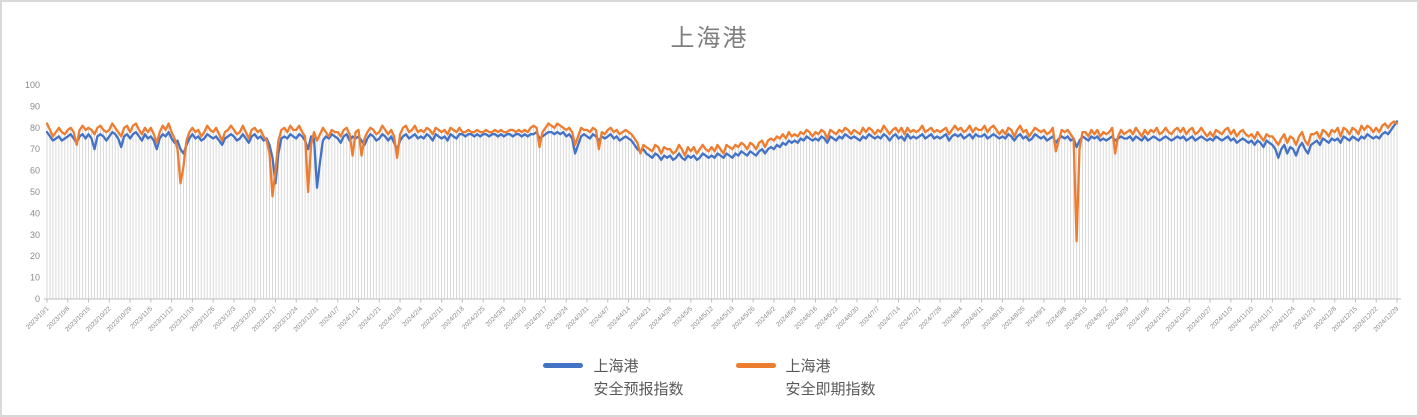 The height and width of the screenshot is (417, 1419). Describe the element at coordinates (35, 256) in the screenshot. I see `y-axis-tick-label: 20` at that location.